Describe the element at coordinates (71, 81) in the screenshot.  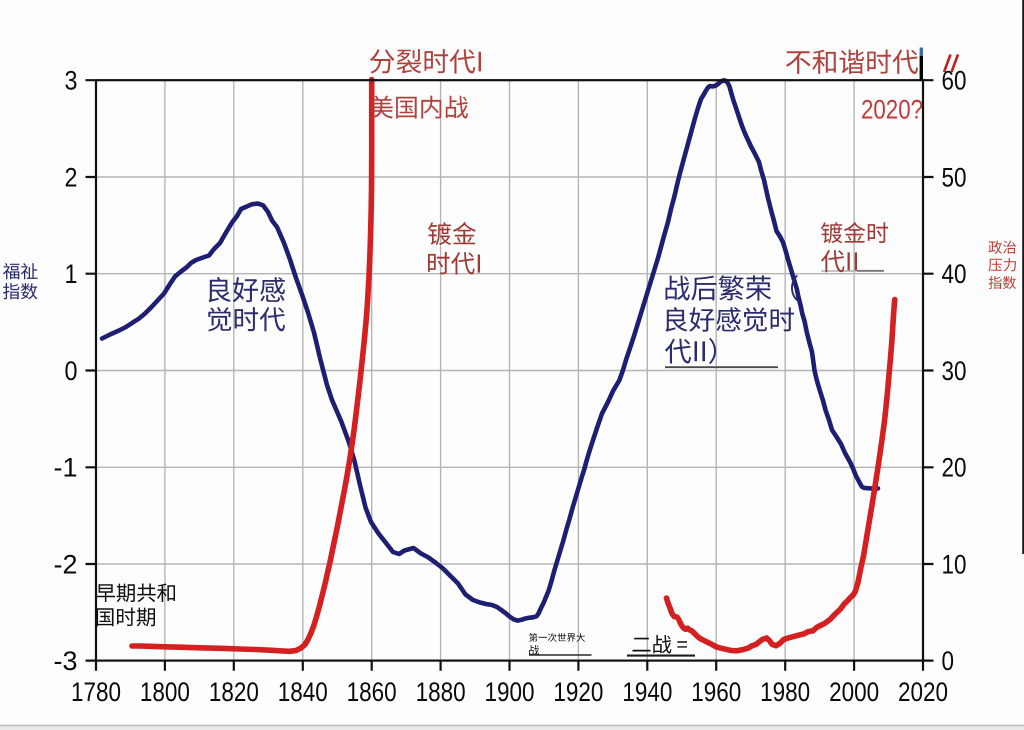
I see `svg-text: 3` at that location.